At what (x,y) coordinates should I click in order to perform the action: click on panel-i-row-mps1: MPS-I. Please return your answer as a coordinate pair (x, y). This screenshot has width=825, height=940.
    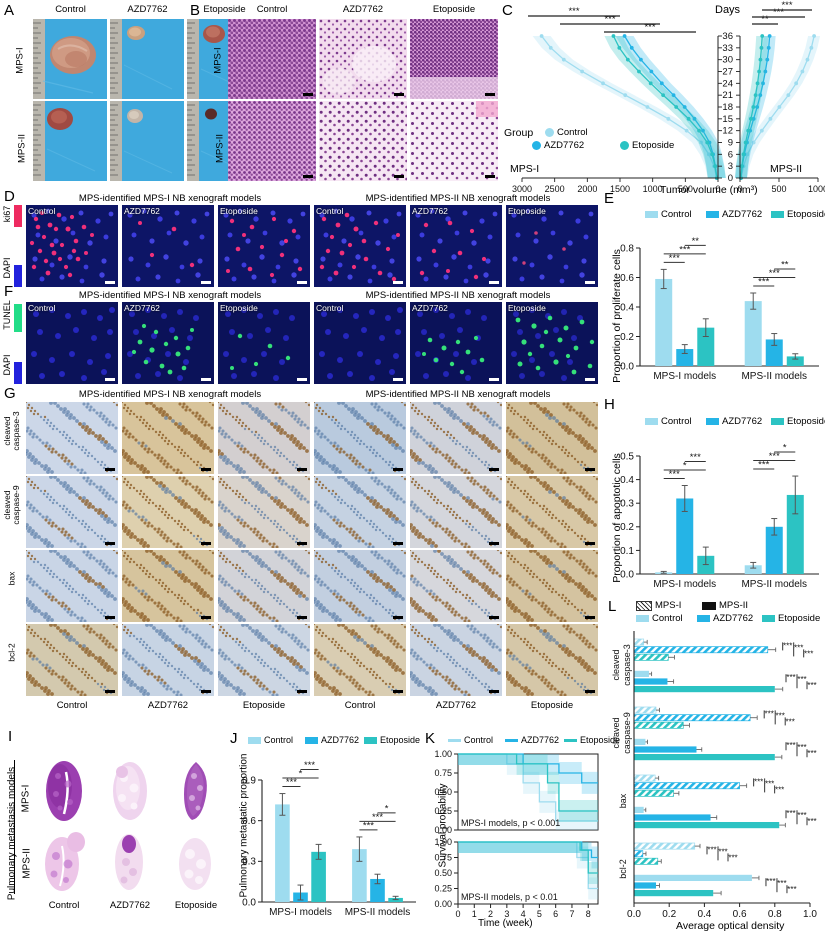
    Looking at the image, I should click on (26, 798).